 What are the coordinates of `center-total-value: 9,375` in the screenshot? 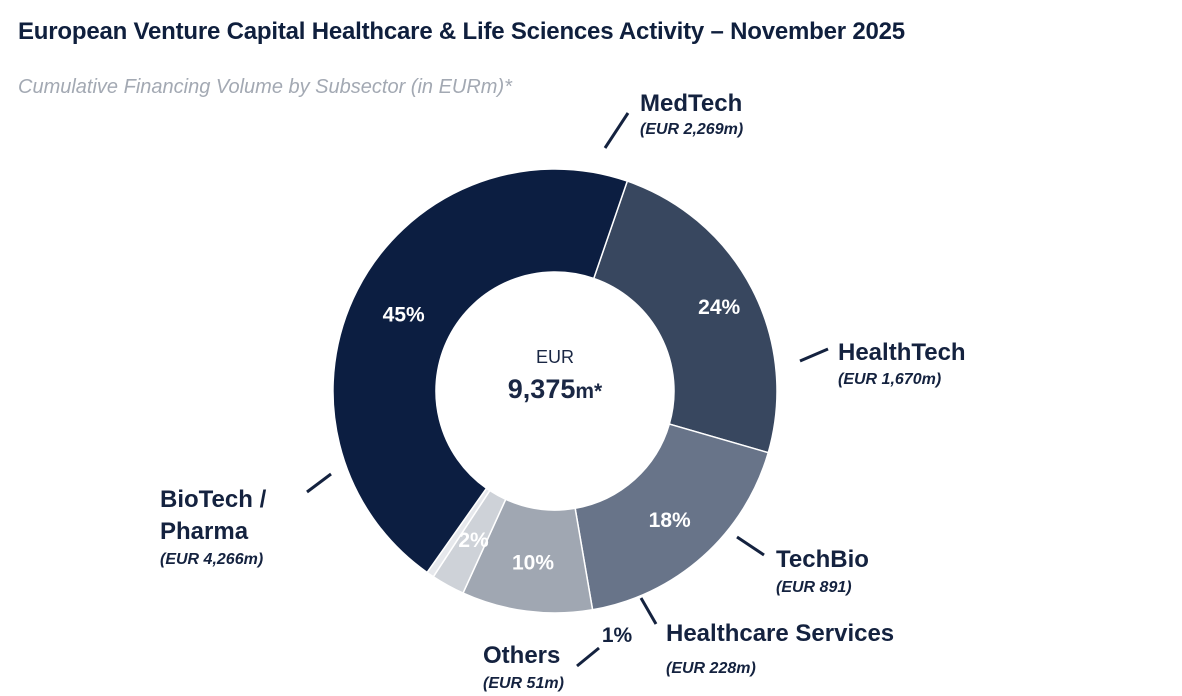 It's located at (542, 389).